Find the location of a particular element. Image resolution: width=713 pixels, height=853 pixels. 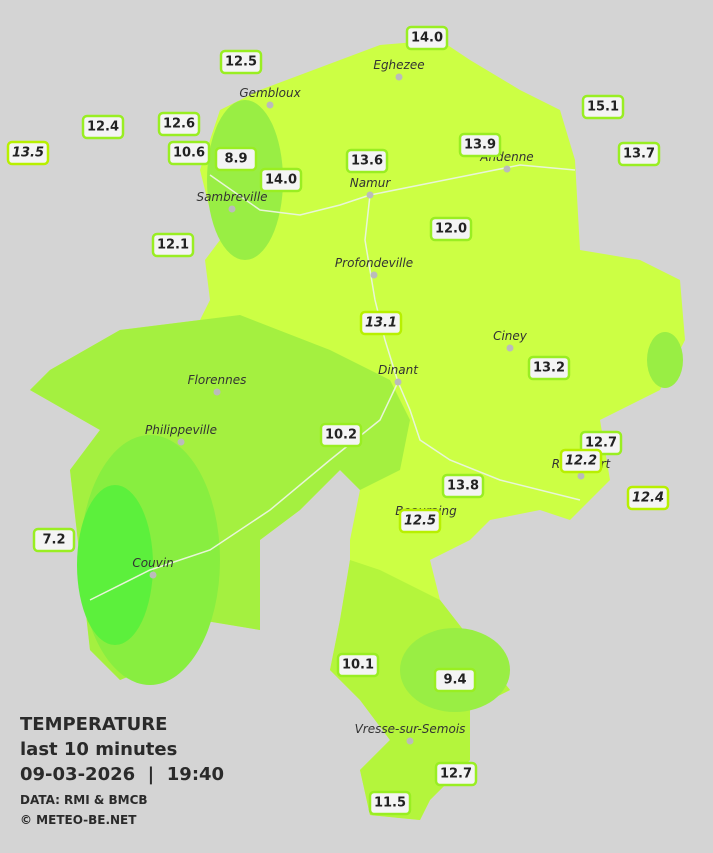

station: 13.1 is located at coordinates (381, 323).